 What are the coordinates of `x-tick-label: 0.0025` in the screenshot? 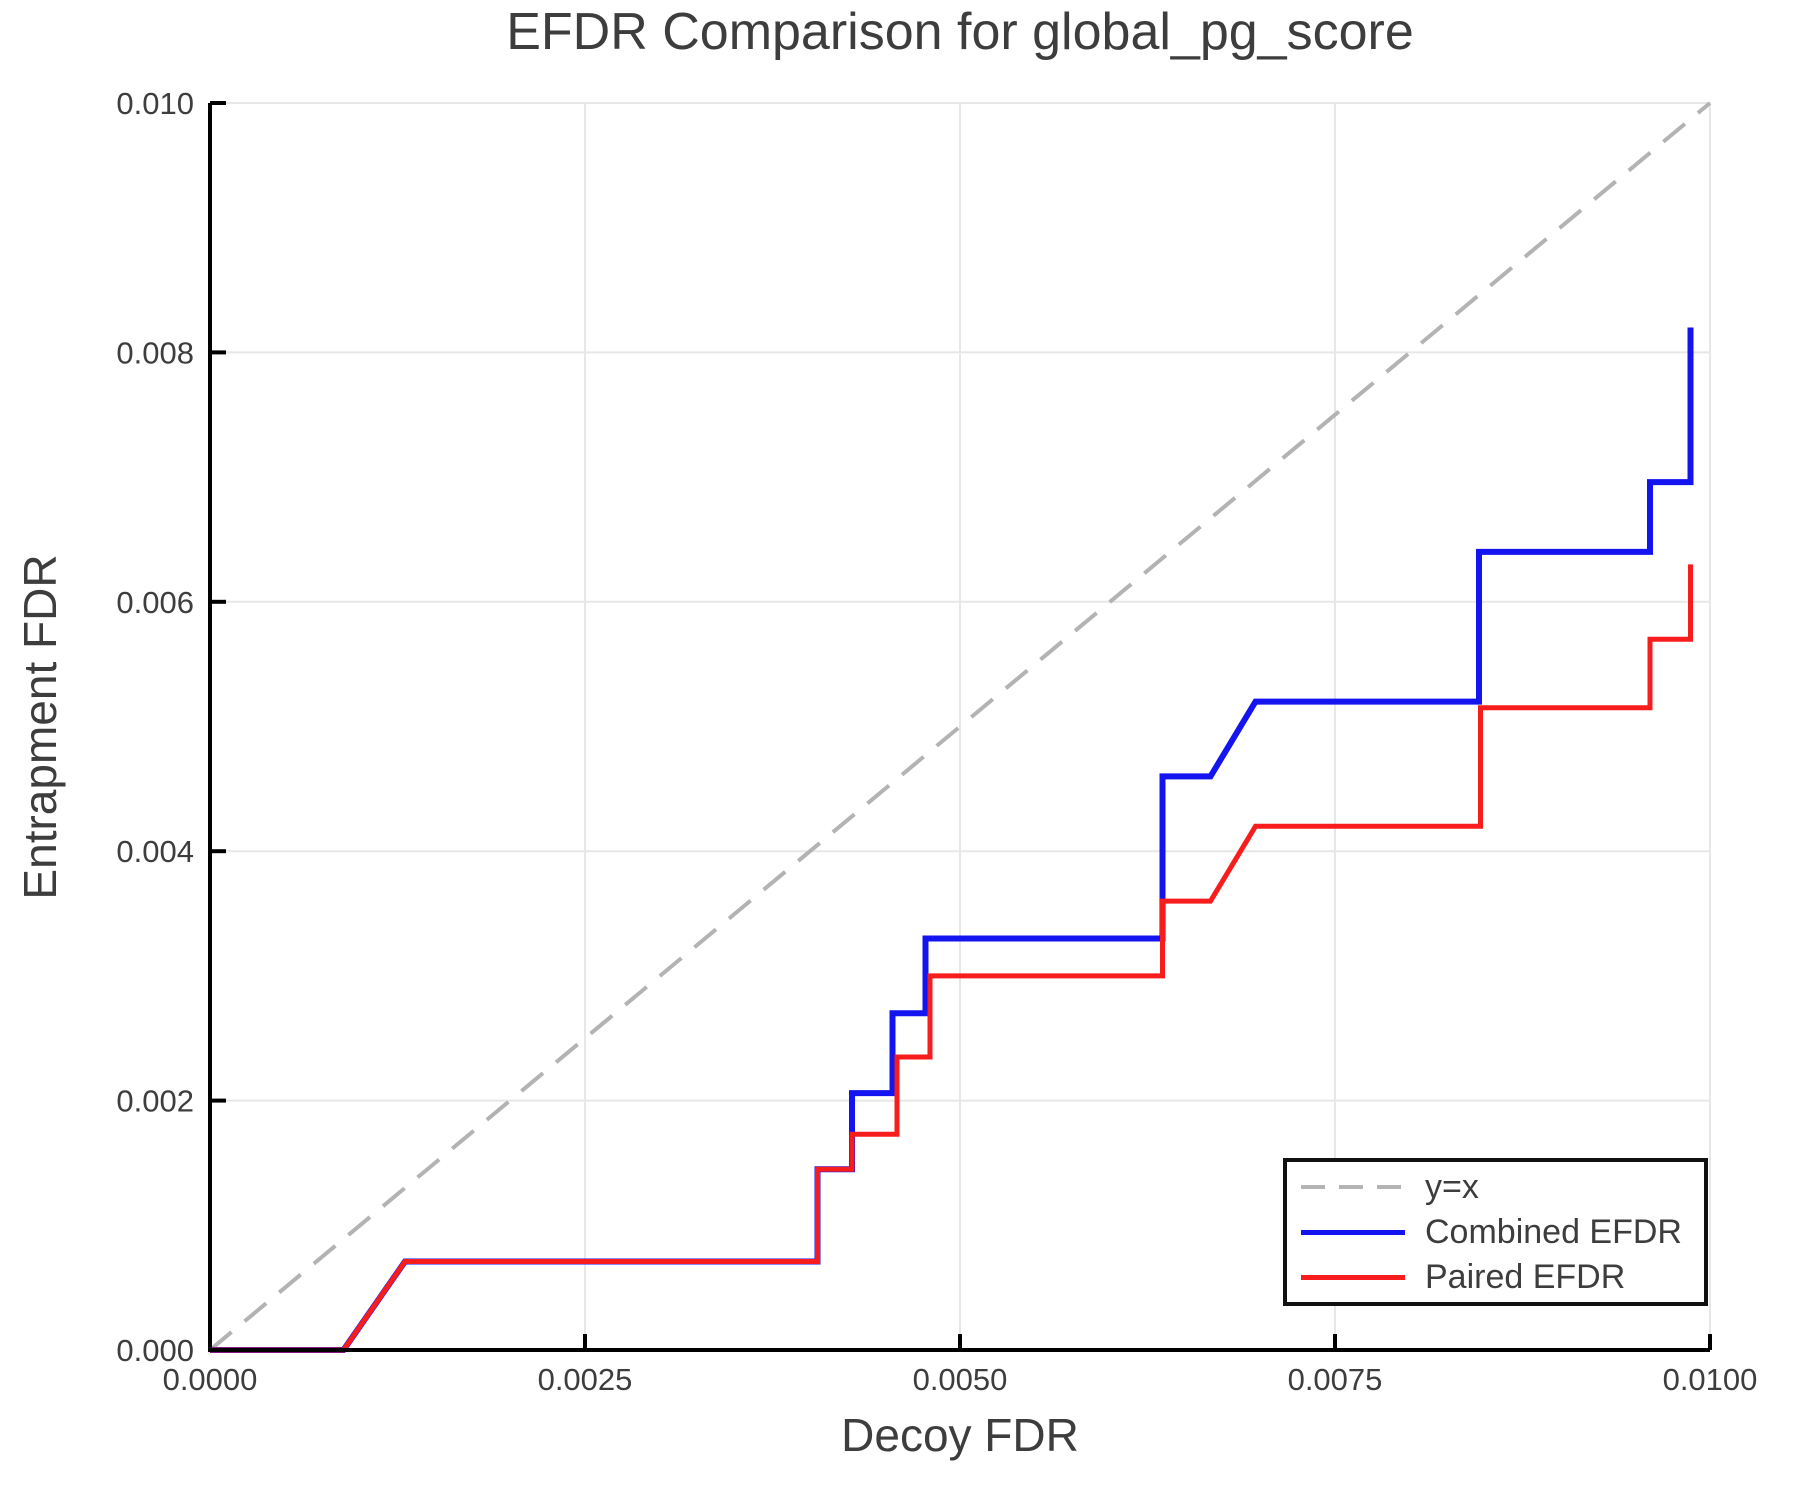 It's located at (585, 1379).